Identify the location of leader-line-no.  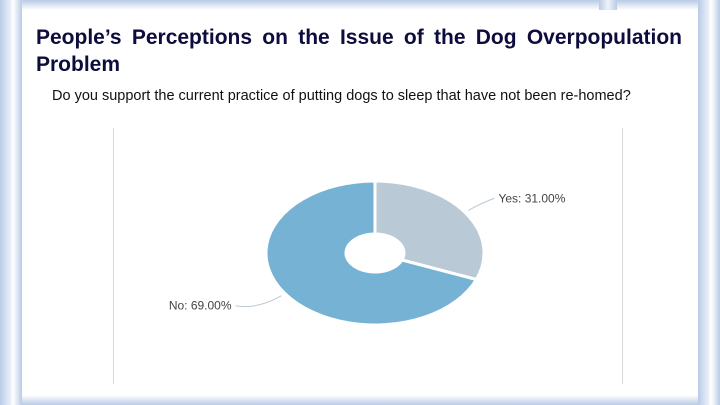
(258, 301).